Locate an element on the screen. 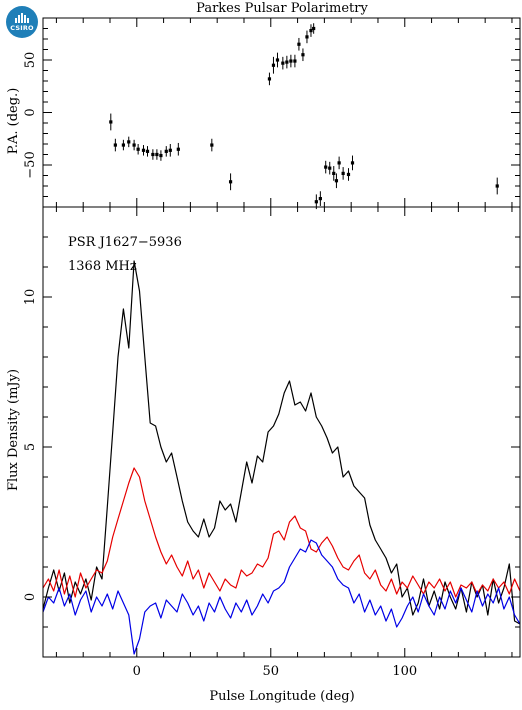 This screenshot has width=522, height=710. pa-ylabel: P.A. (deg.) is located at coordinates (13, 121).